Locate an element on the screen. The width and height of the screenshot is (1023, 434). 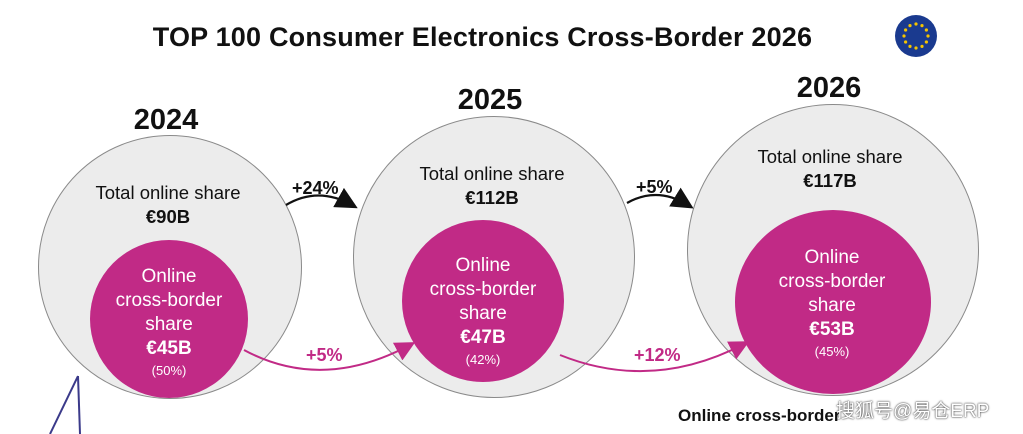
total-share-value: €112B is located at coordinates (492, 197).